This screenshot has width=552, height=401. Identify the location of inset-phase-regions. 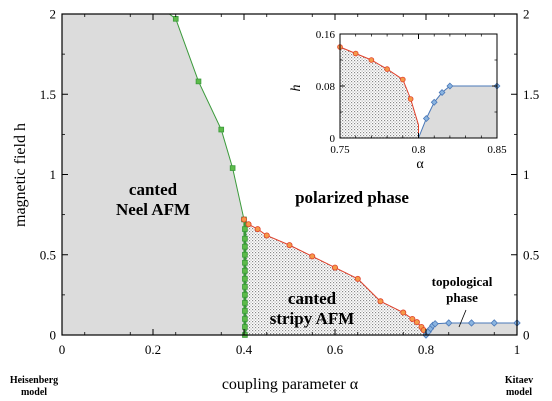
(418, 92).